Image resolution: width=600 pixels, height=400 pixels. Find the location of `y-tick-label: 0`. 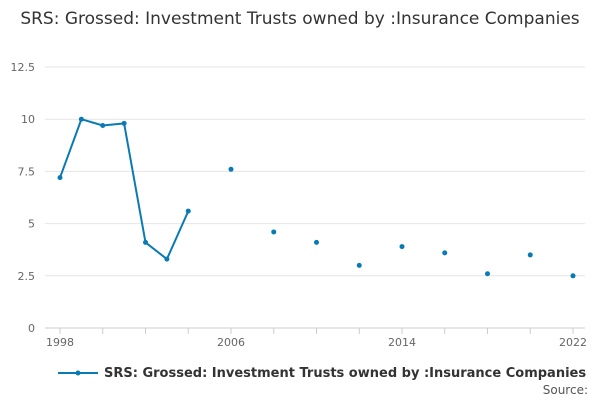

y-tick-label: 0 is located at coordinates (31, 328).